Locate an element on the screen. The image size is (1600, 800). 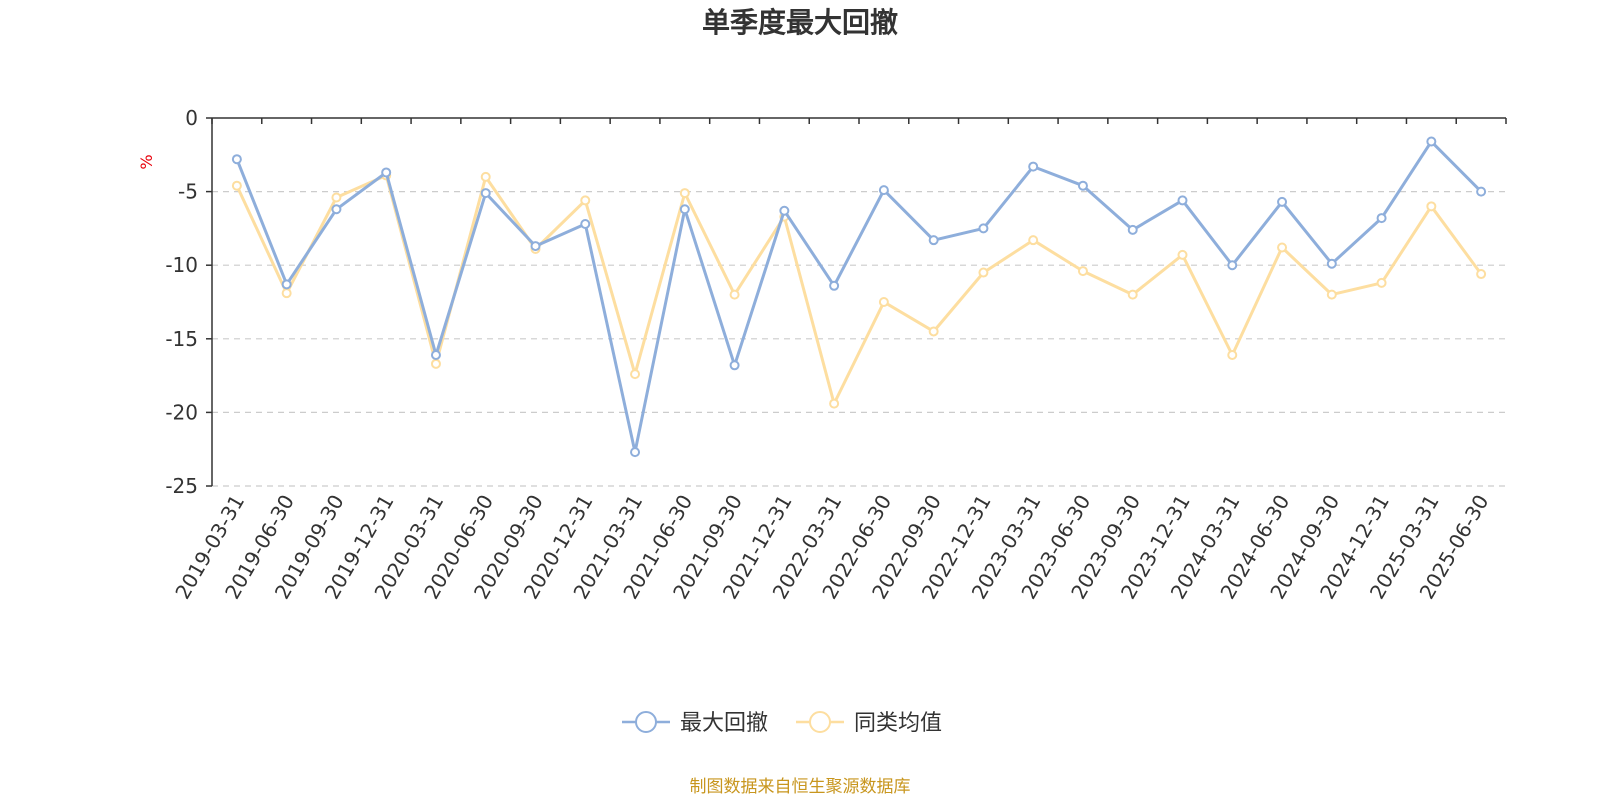
legend: 最大回撤 同类均值 is located at coordinates (782, 723).